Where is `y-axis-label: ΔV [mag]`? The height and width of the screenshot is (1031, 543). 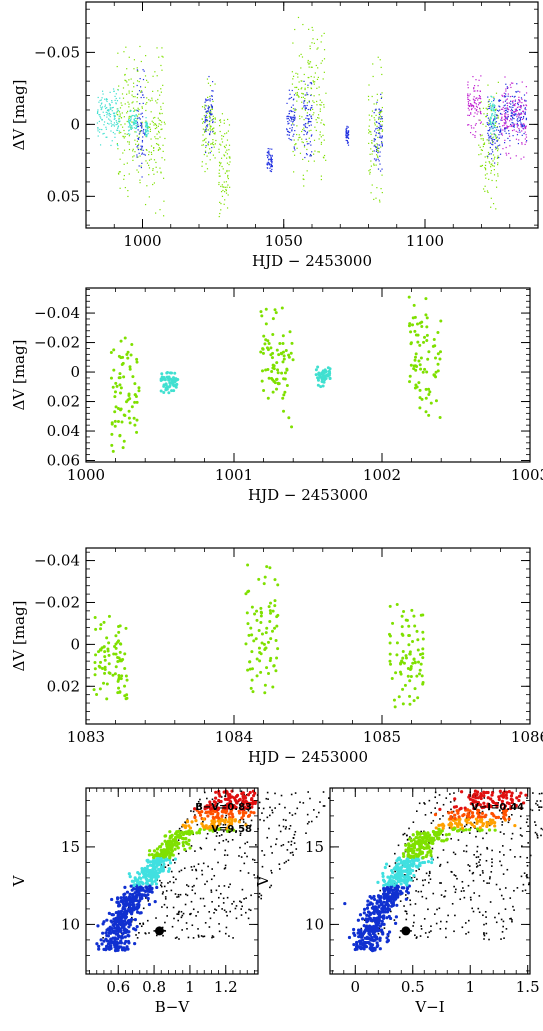
y-axis-label: ΔV [mag] is located at coordinates (19, 636).